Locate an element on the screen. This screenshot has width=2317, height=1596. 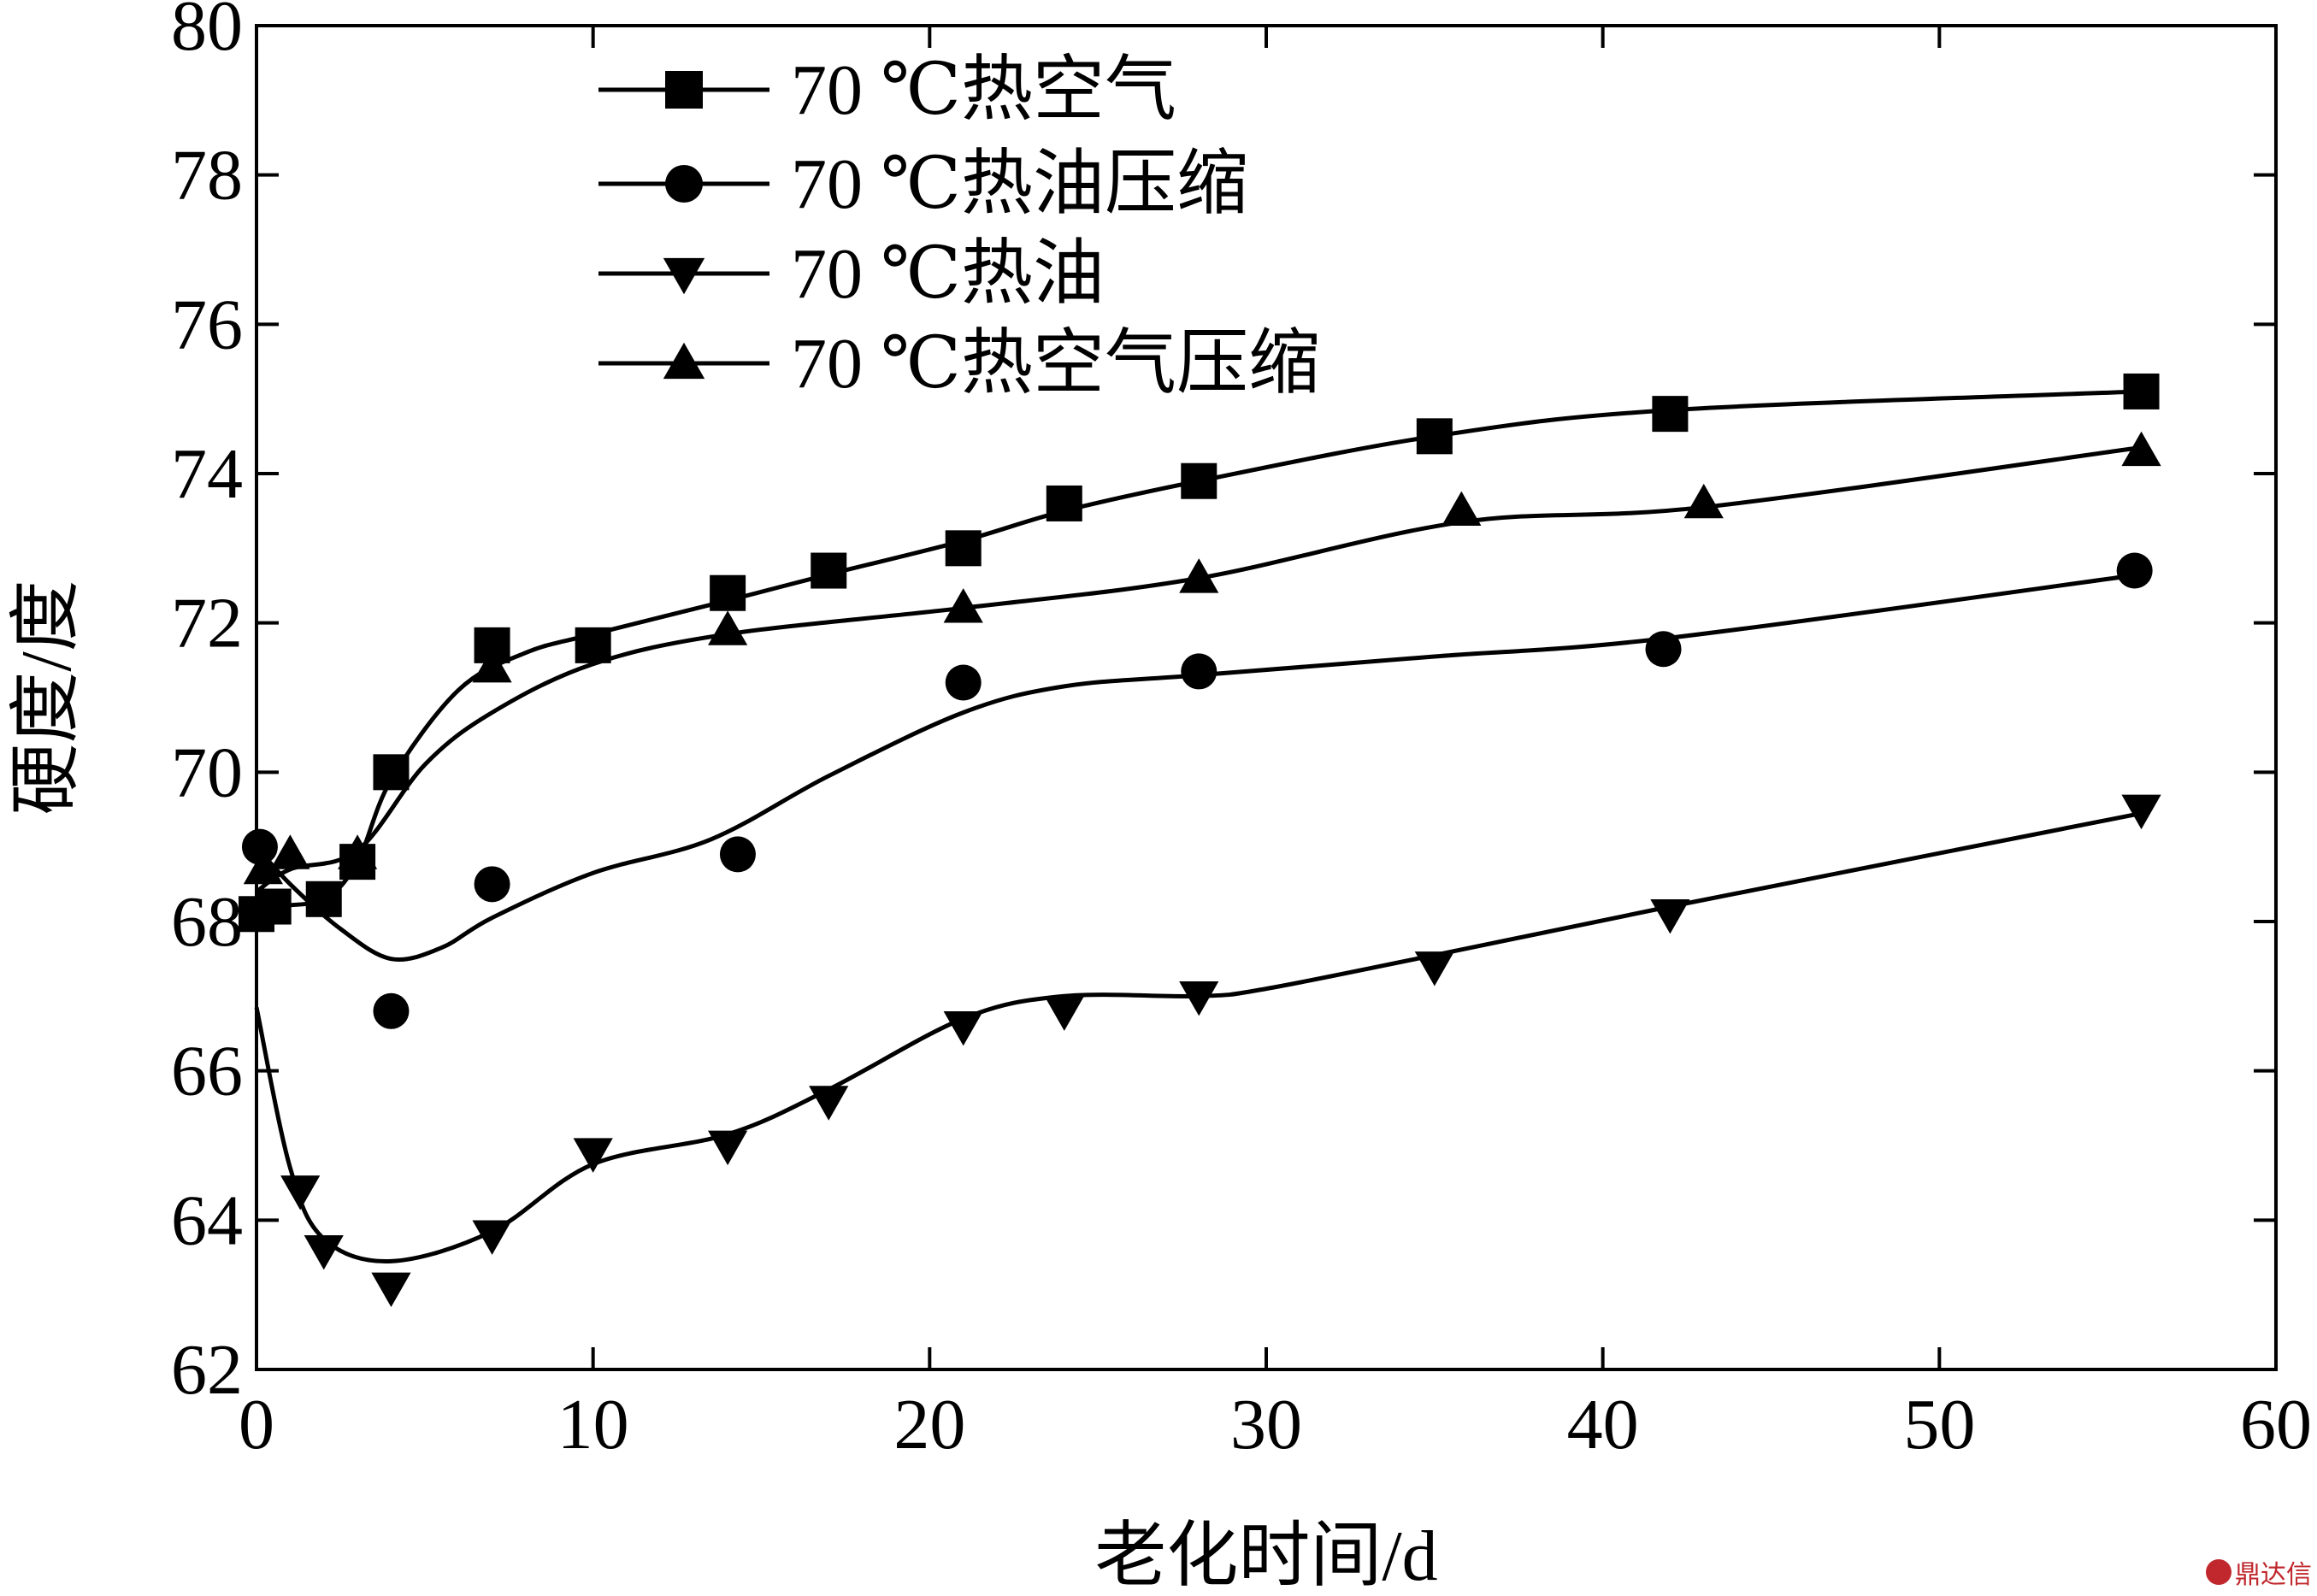
legend-marker-square is located at coordinates (684, 90).